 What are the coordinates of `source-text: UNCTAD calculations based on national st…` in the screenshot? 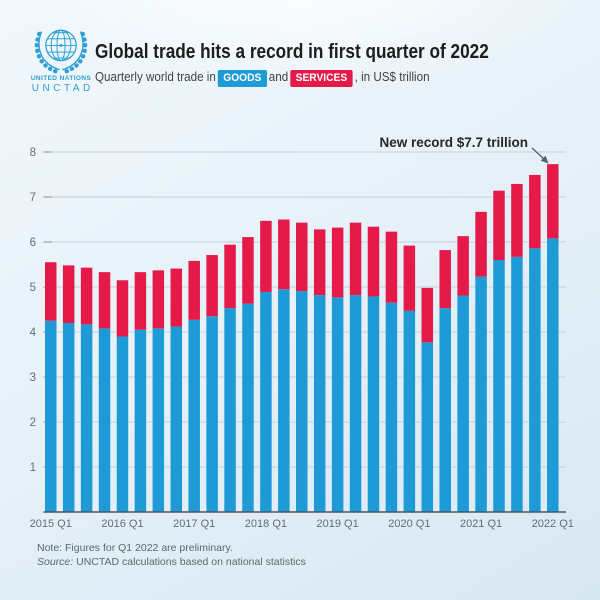 It's located at (189, 562).